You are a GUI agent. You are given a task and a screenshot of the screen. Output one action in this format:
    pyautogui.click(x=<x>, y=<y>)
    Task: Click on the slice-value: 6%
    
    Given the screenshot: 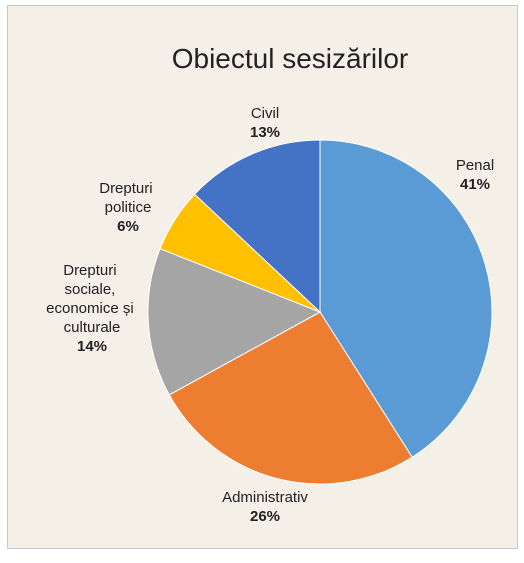 What is the action you would take?
    pyautogui.click(x=128, y=226)
    